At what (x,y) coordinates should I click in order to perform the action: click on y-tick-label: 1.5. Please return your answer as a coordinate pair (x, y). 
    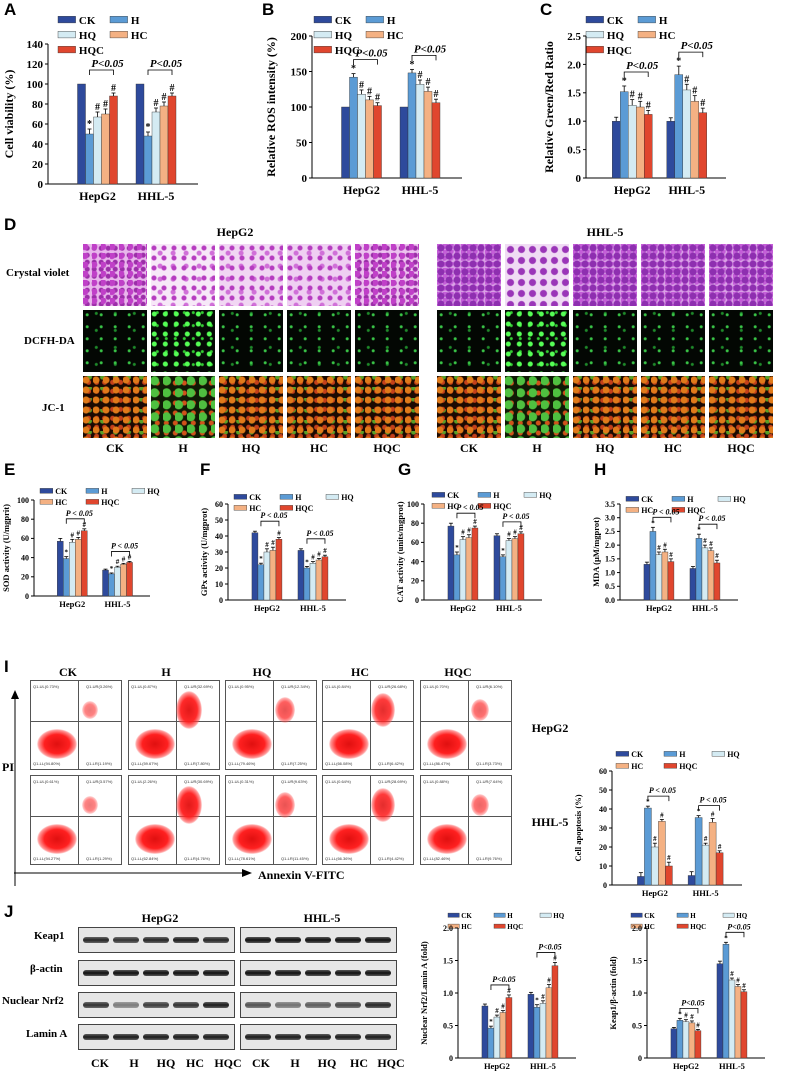
    Looking at the image, I should click on (448, 960).